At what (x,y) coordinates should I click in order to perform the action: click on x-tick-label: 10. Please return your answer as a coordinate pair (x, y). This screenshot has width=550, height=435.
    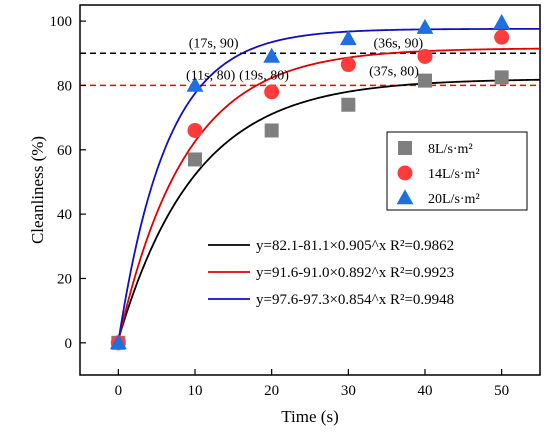
    Looking at the image, I should click on (195, 391).